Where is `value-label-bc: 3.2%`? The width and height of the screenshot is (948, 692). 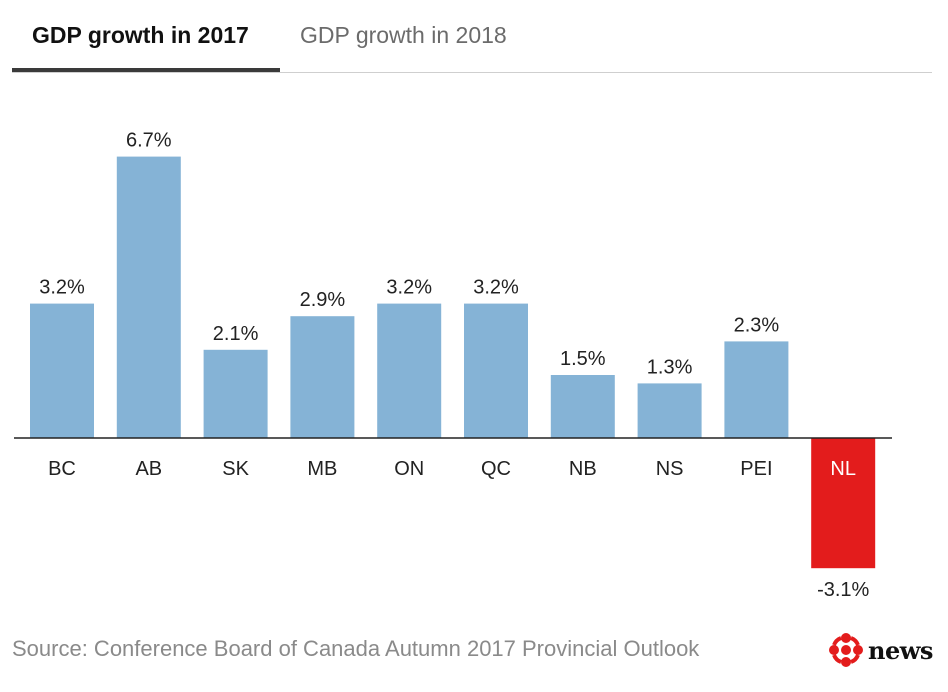 value-label-bc: 3.2% is located at coordinates (62, 288).